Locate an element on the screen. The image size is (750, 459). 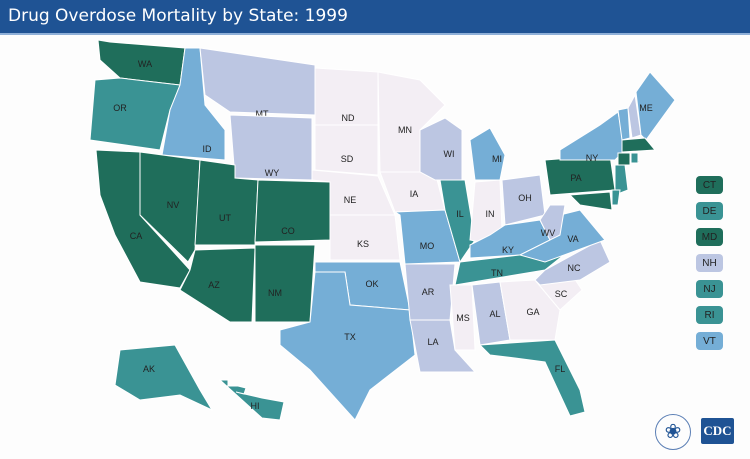
state-label-hi: HI is located at coordinates (255, 406).